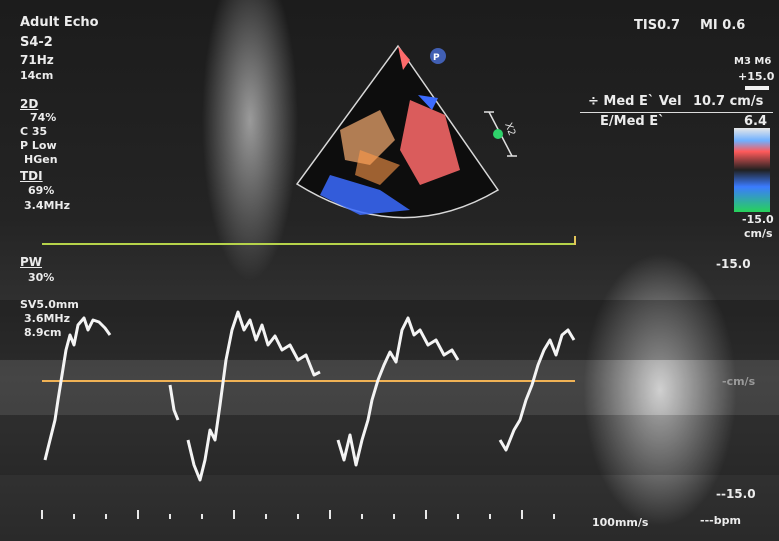 Image resolution: width=779 pixels, height=541 pixels. Describe the element at coordinates (676, 112) in the screenshot. I see `measurement-divider` at that location.